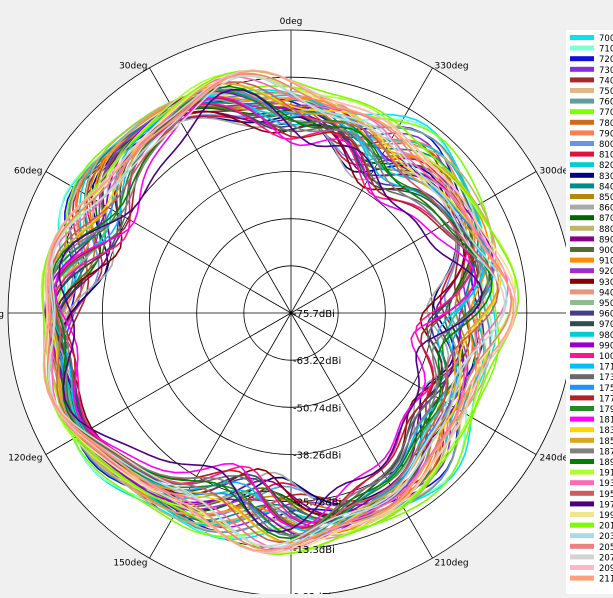 This screenshot has width=613, height=598. What do you see at coordinates (606, 60) in the screenshot?
I see `legend-label: 720` at bounding box center [606, 60].